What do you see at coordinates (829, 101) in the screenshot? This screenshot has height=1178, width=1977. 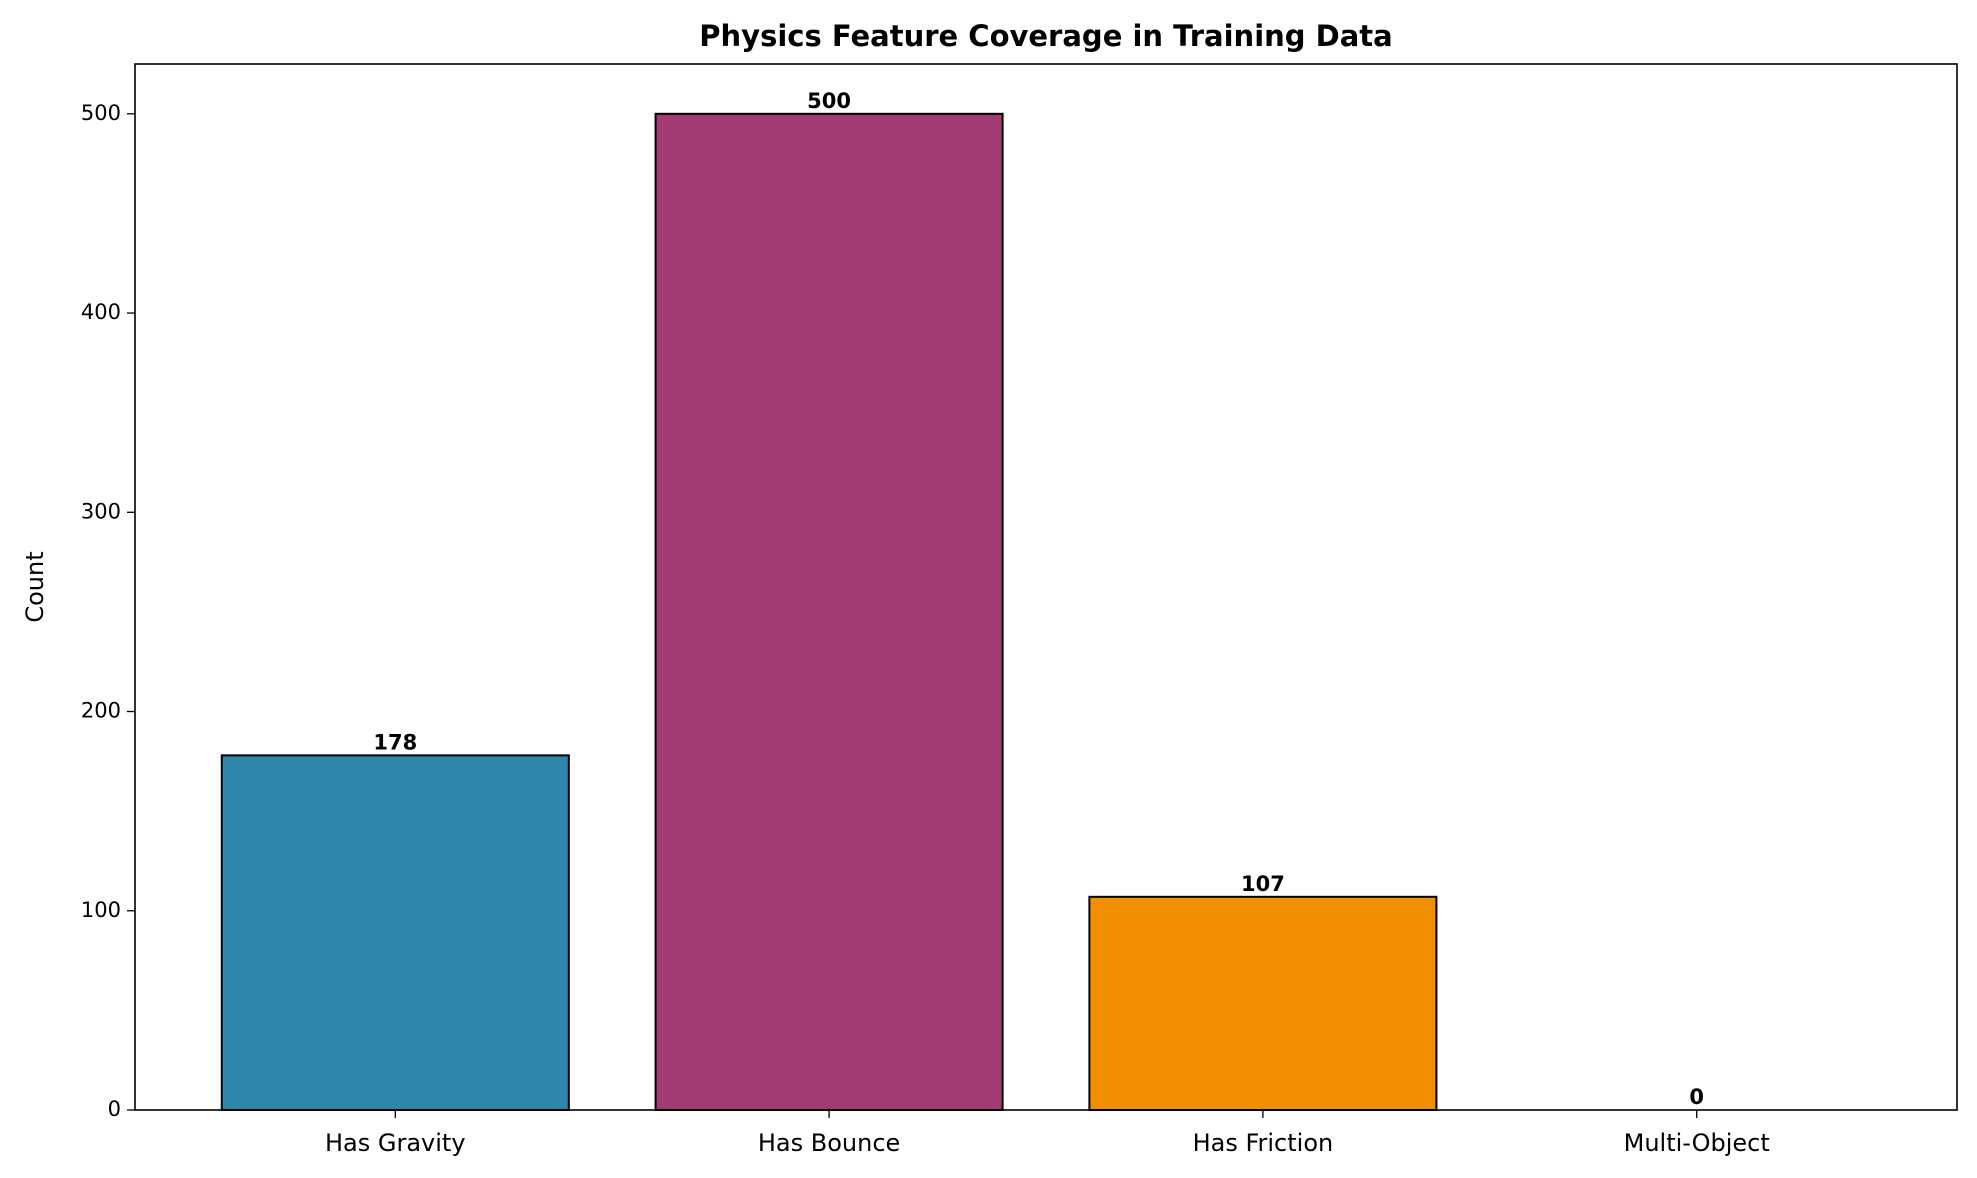 I see `value-label: 500` at bounding box center [829, 101].